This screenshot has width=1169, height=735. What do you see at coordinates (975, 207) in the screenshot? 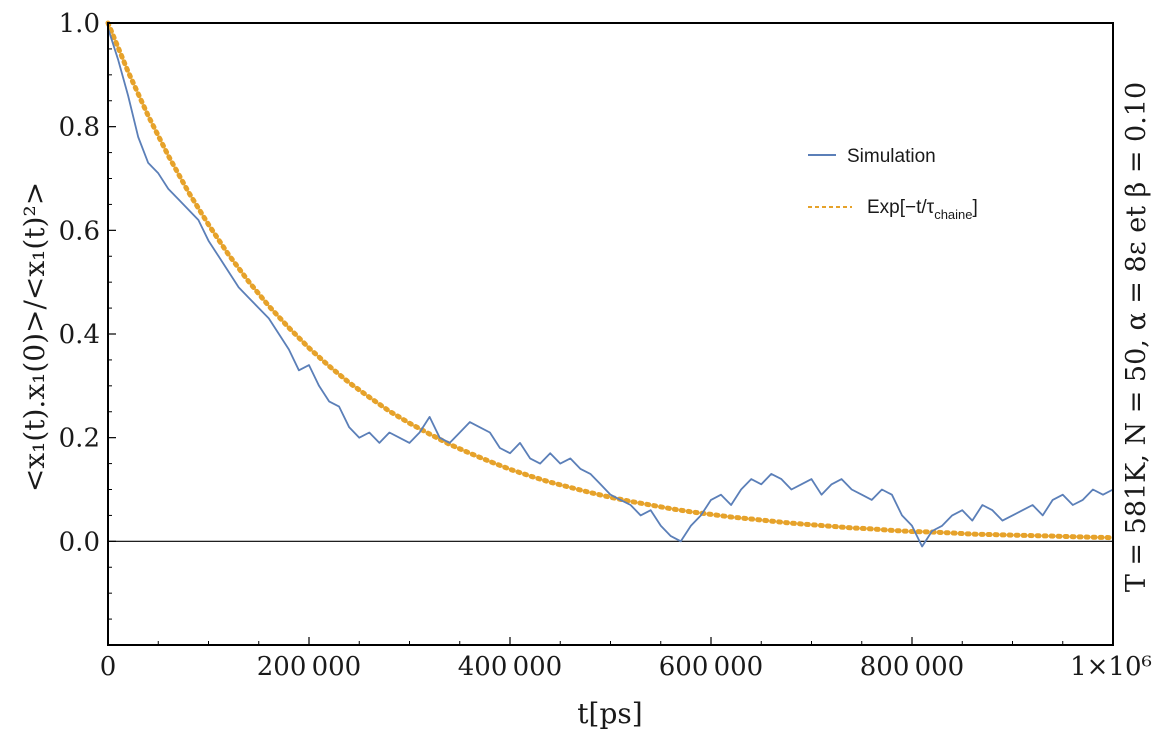
I see `legend-exp-label-end: ]` at bounding box center [975, 207].